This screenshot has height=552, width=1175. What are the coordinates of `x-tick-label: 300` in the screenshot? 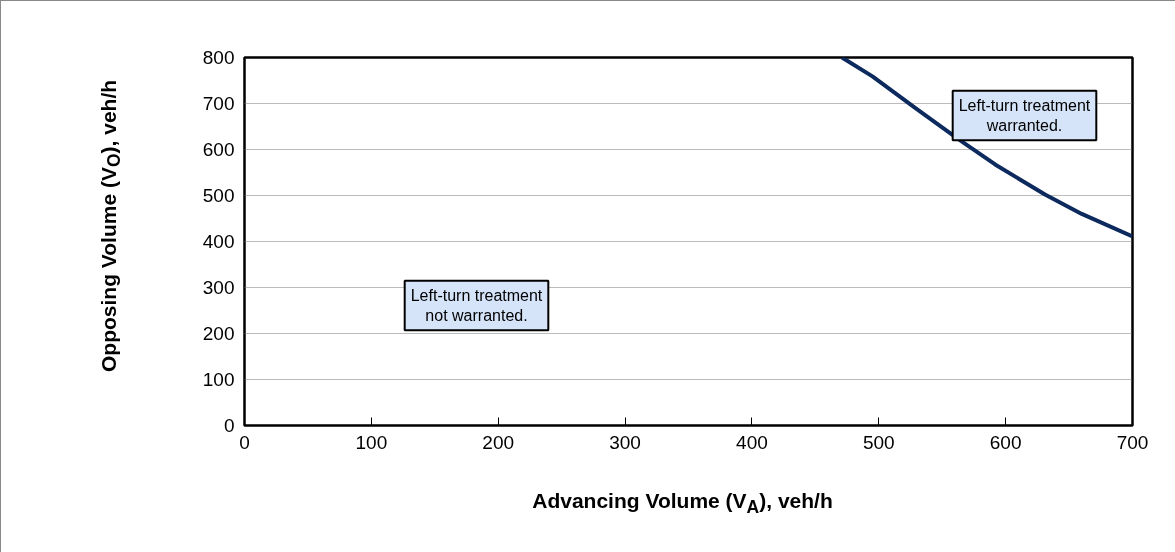 It's located at (625, 442).